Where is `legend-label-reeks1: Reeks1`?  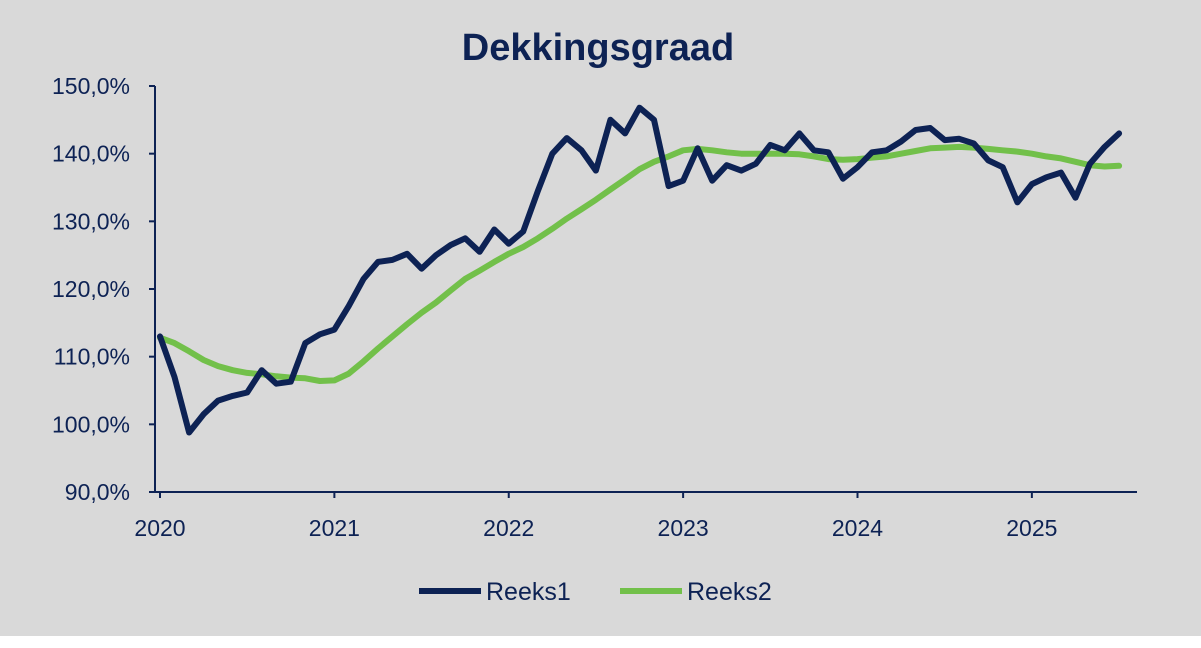
legend-label-reeks1: Reeks1 is located at coordinates (528, 592).